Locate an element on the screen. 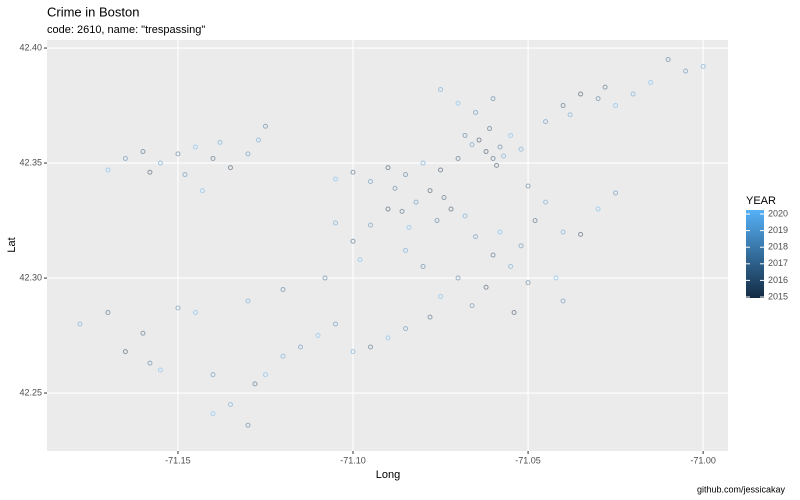 The image size is (800, 500). x-tick-label: -71.15 is located at coordinates (178, 460).